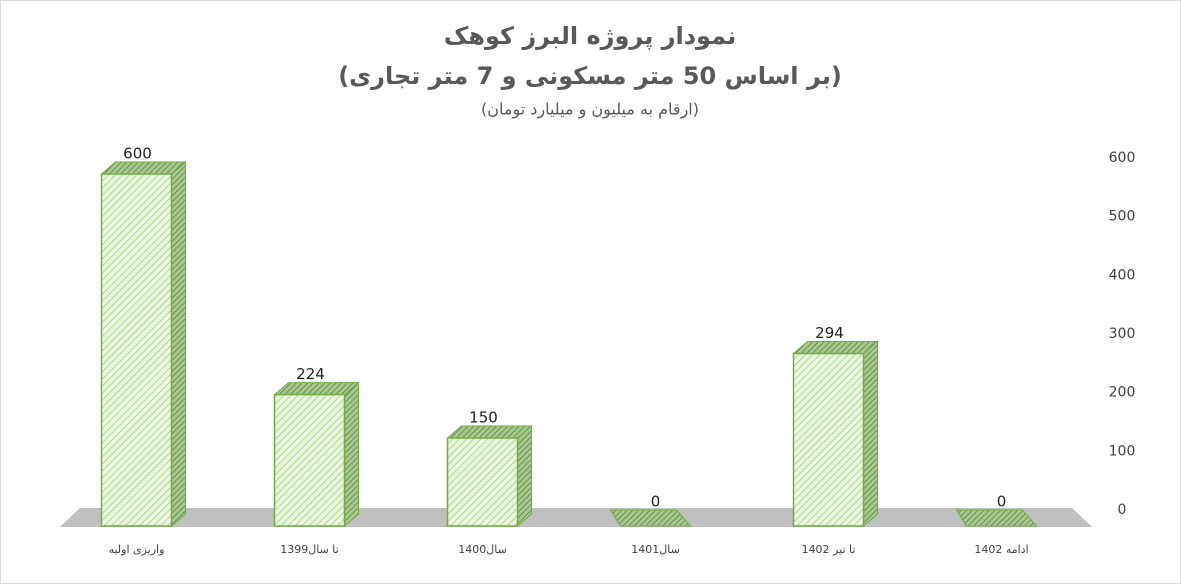 Image resolution: width=1181 pixels, height=584 pixels. Describe the element at coordinates (576, 517) in the screenshot. I see `floor` at that location.